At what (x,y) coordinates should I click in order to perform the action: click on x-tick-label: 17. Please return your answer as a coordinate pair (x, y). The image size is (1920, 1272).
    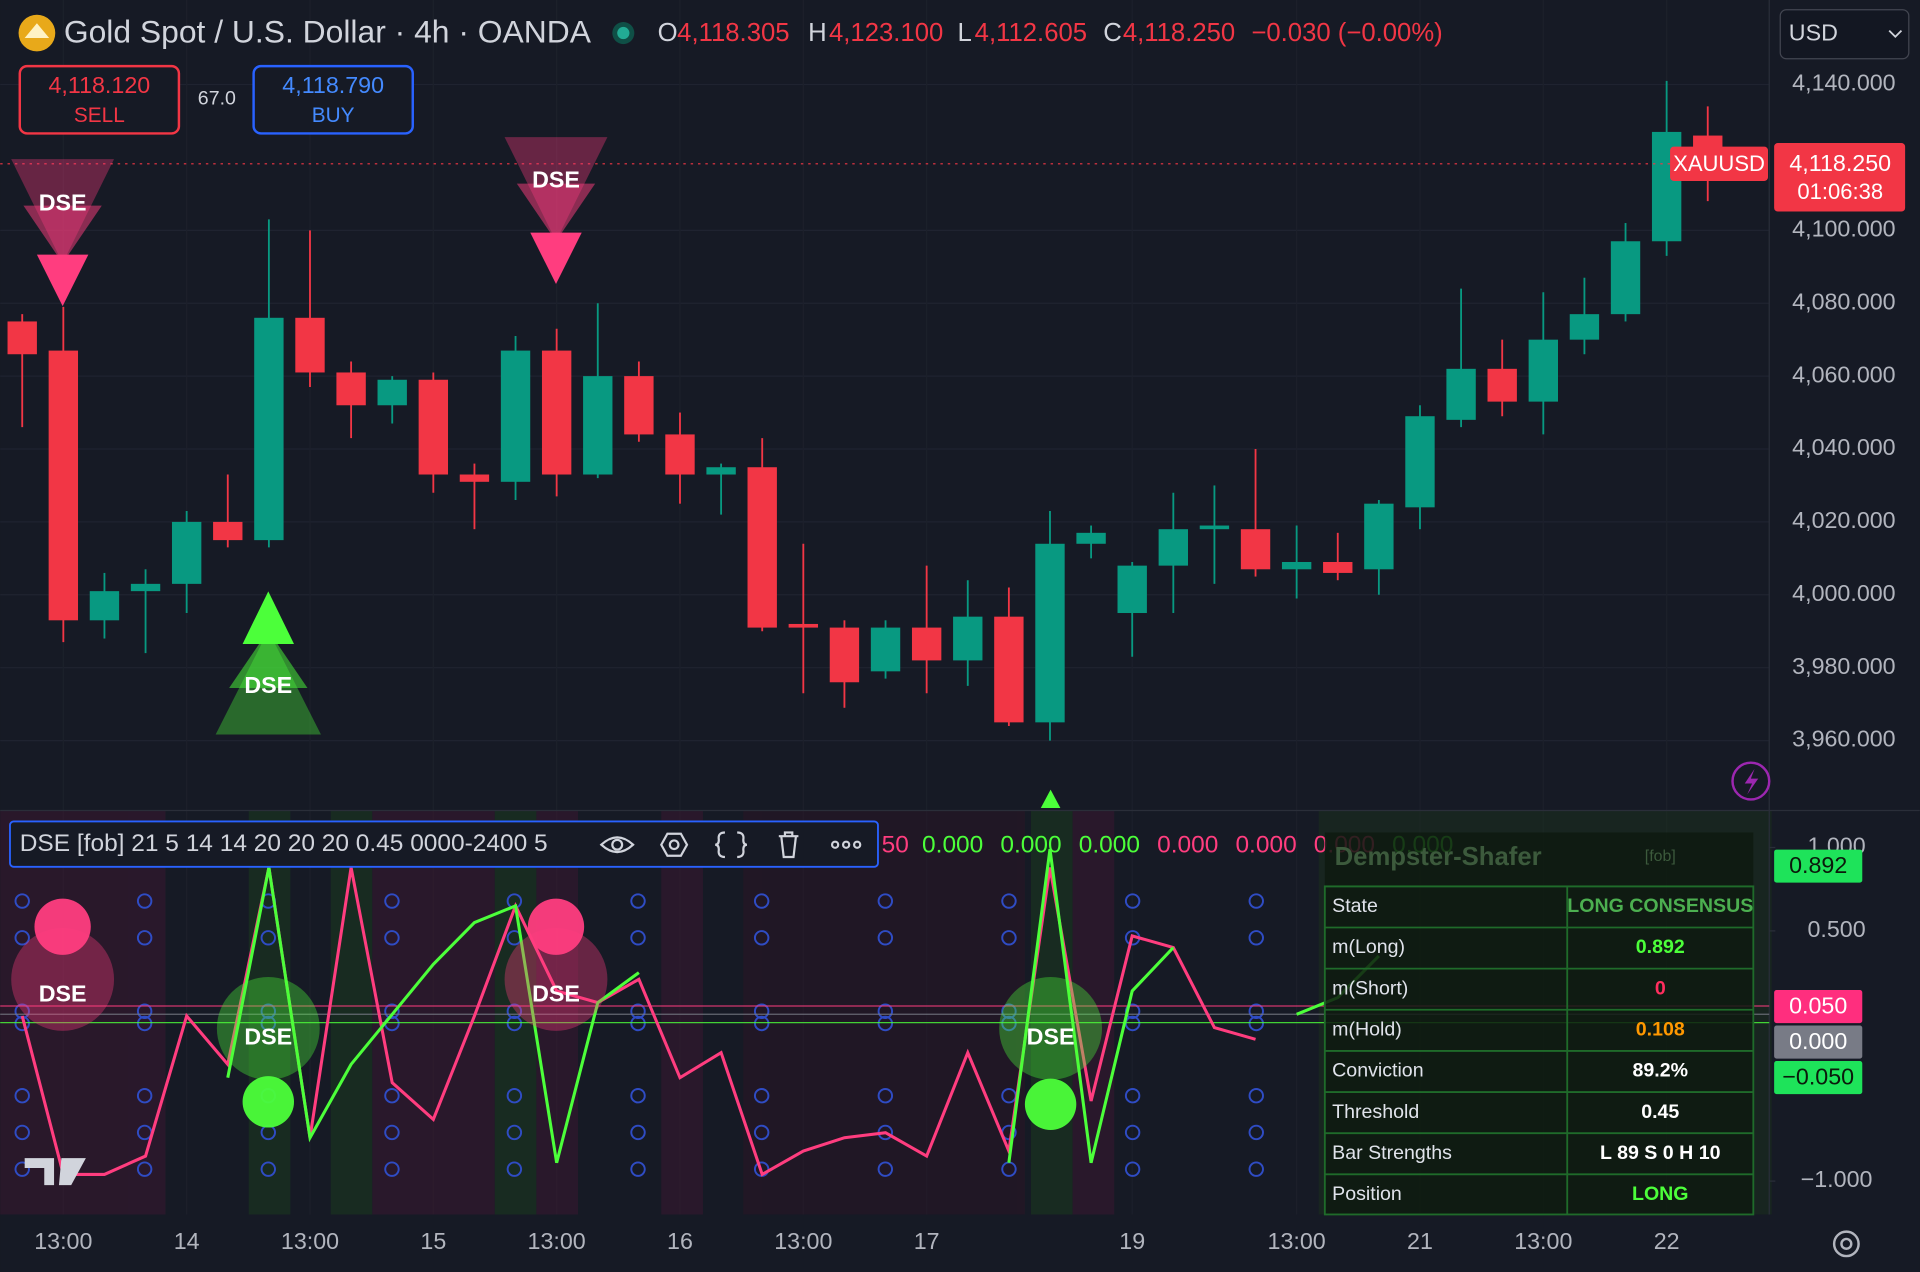
    Looking at the image, I should click on (927, 1241).